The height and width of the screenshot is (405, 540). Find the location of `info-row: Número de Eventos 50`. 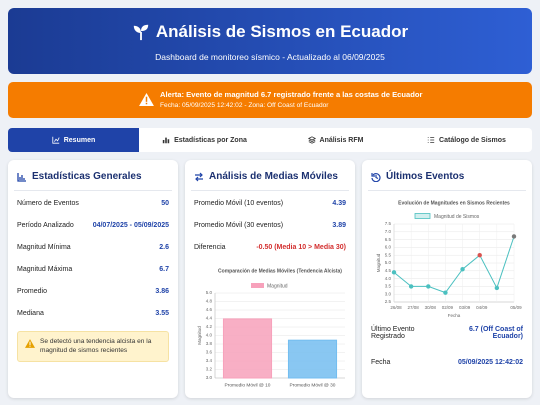

info-row: Número de Eventos 50 is located at coordinates (93, 203).